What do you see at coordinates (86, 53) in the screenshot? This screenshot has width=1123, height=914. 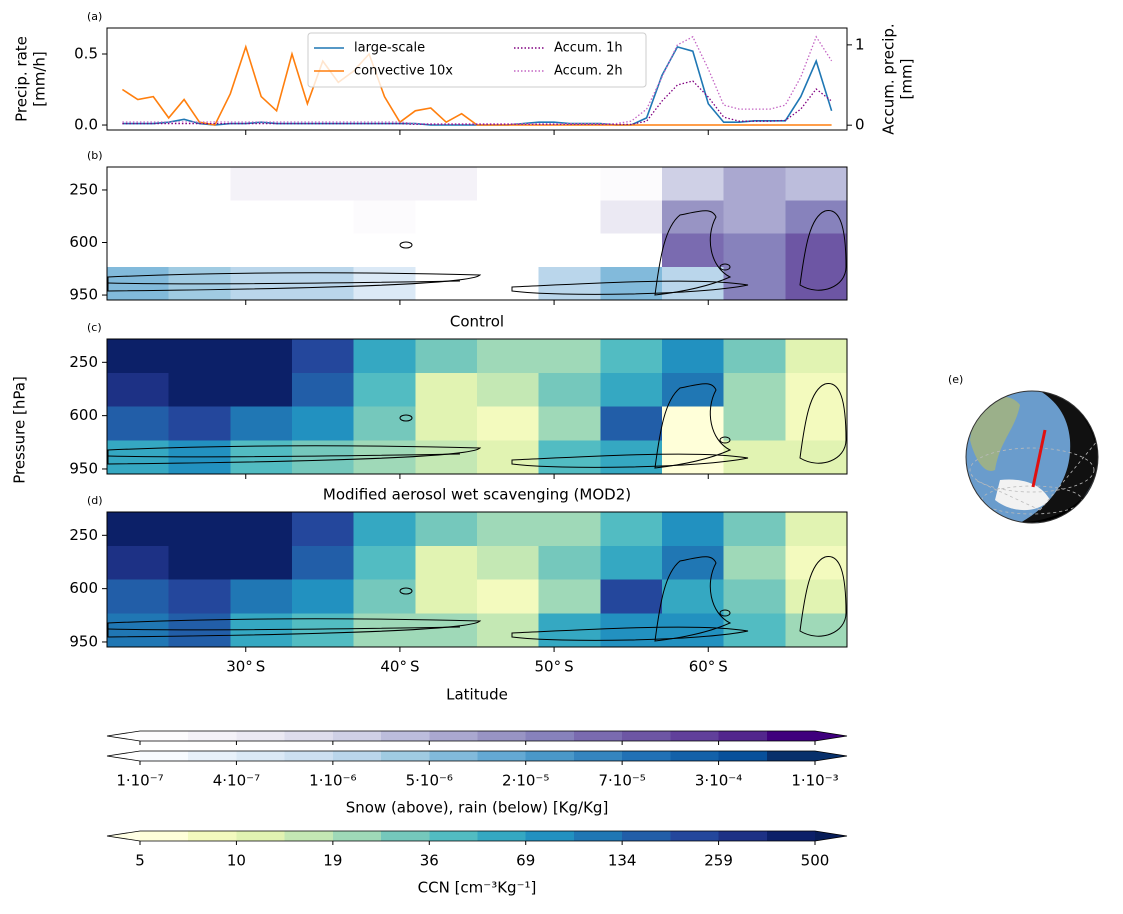 I see `y-tick-label: 0.5` at bounding box center [86, 53].